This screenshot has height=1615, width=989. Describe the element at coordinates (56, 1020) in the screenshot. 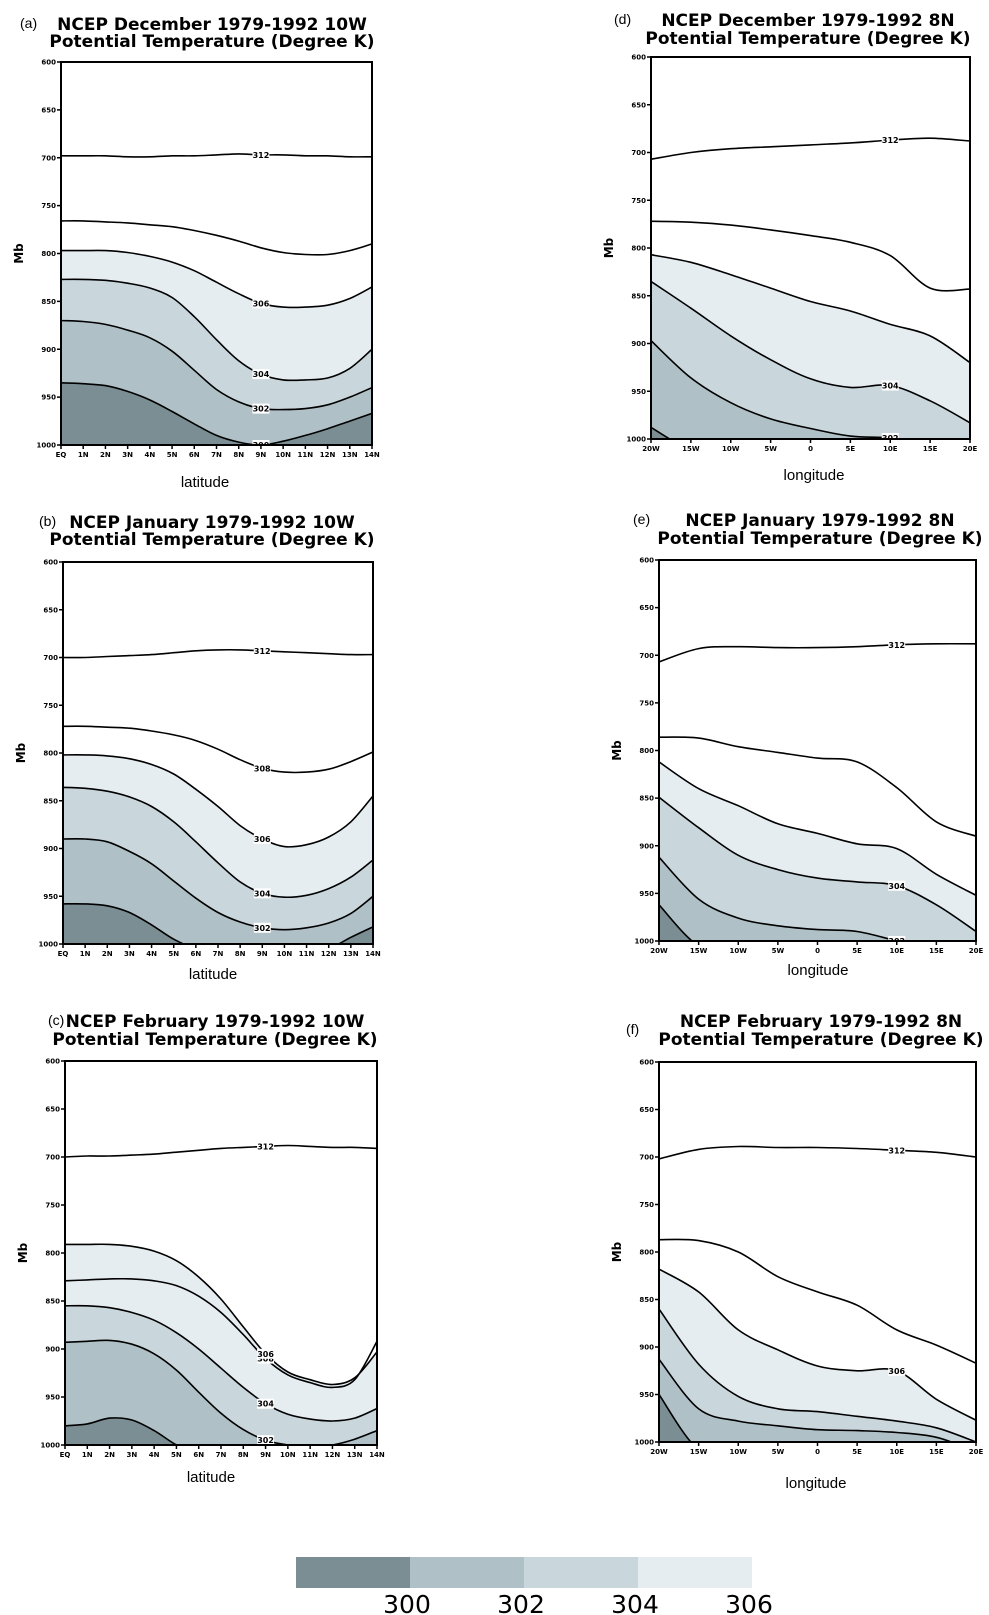

I see `panel-label: (c)` at that location.